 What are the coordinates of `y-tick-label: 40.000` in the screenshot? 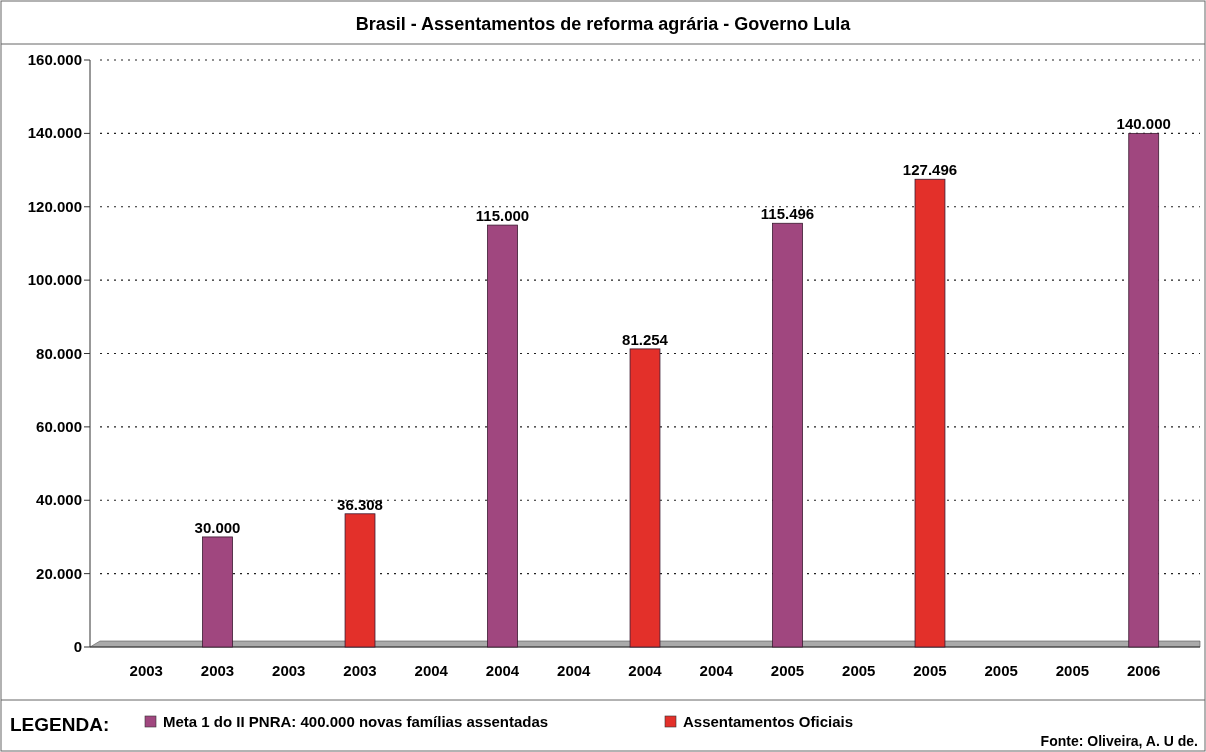 It's located at (59, 500).